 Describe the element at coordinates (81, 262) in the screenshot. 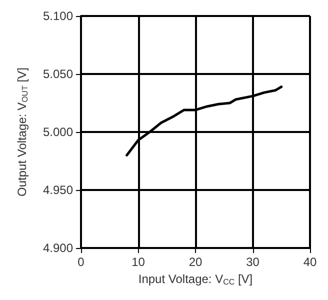

I see `x-tick-label: 0` at that location.